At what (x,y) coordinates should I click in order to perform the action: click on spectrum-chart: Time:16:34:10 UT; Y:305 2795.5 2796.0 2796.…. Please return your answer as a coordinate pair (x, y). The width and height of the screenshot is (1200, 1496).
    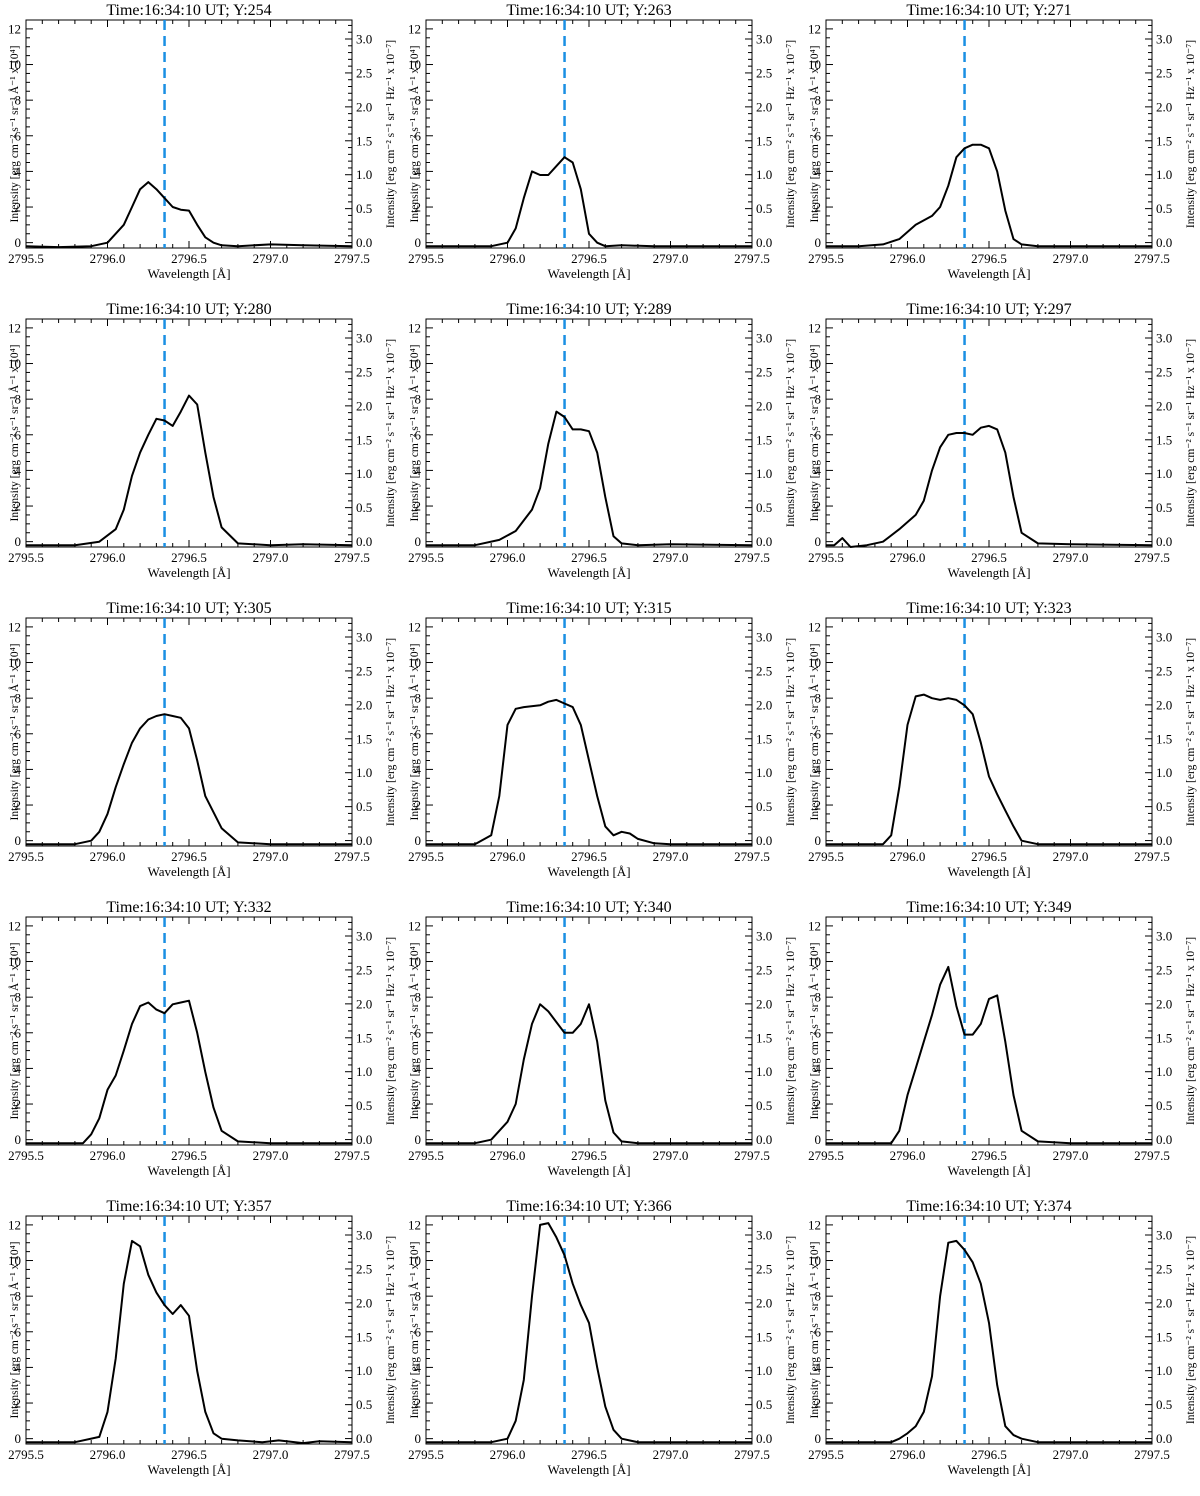
    Looking at the image, I should click on (202, 739).